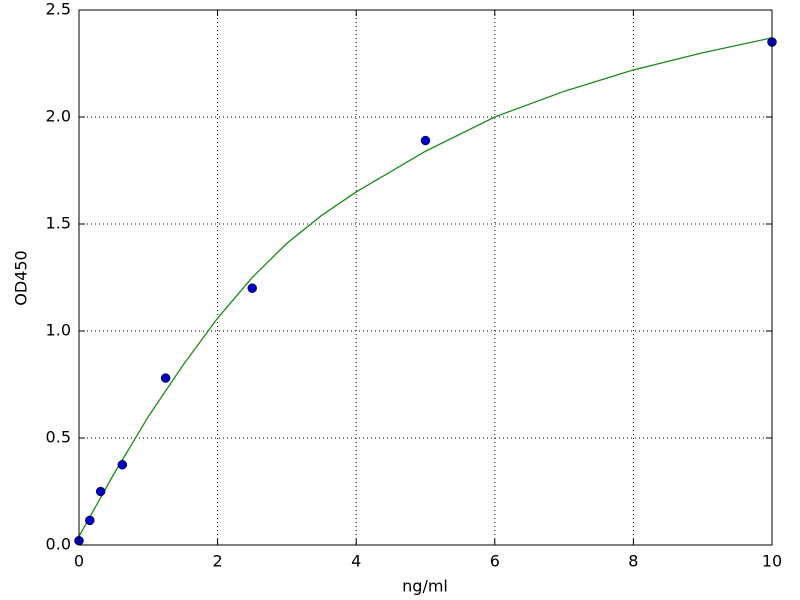  Describe the element at coordinates (58, 116) in the screenshot. I see `y-tick-label: 2.0` at that location.